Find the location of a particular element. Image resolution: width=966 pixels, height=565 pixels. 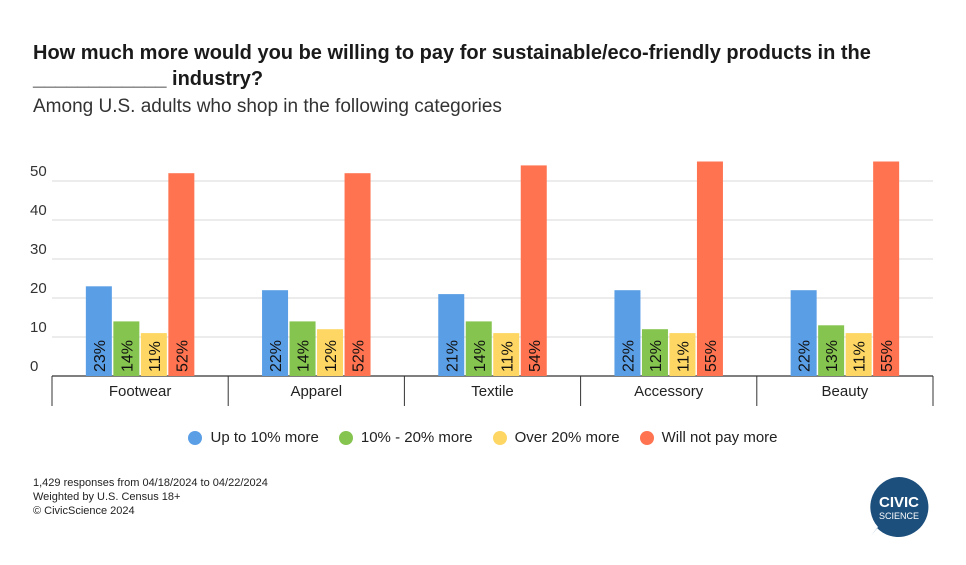

logo-text-civic: CIVIC is located at coordinates (899, 502).